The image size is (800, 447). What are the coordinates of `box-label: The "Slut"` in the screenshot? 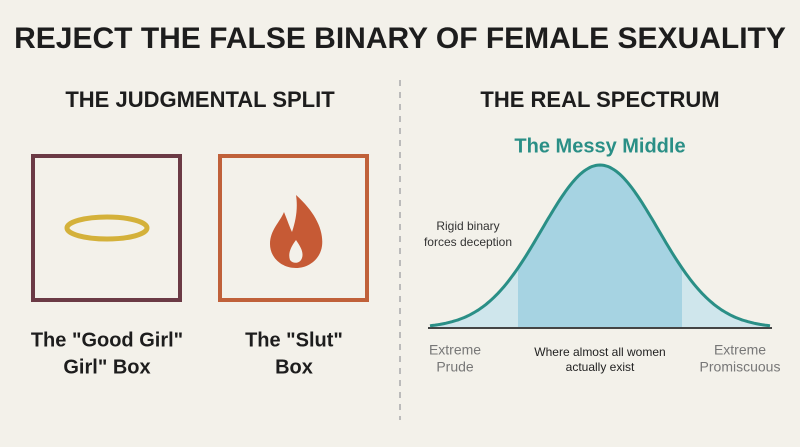 It's located at (294, 340).